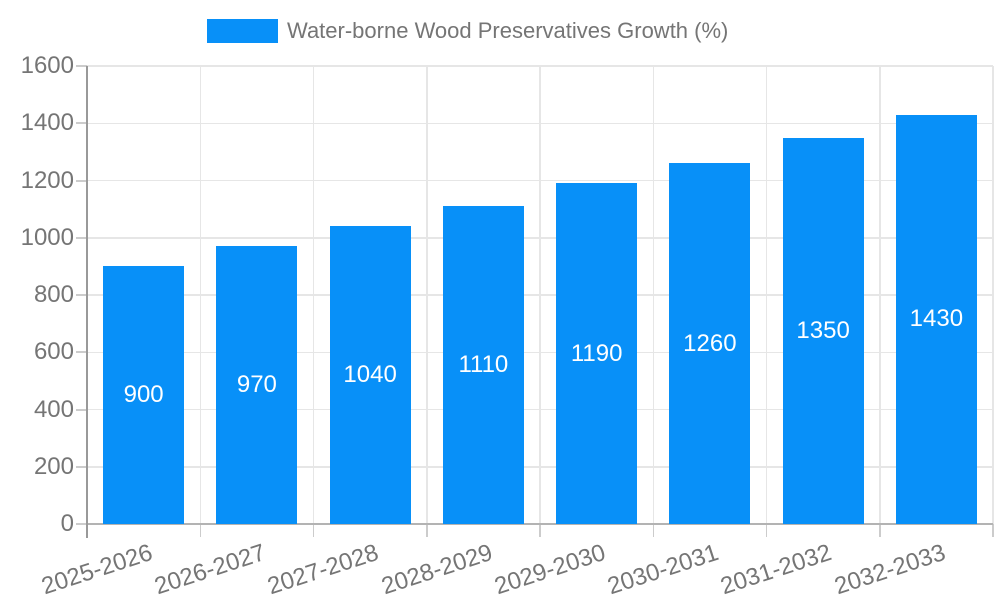 The width and height of the screenshot is (1000, 600). I want to click on x-axis-label: 2026-2027, so click(210, 569).